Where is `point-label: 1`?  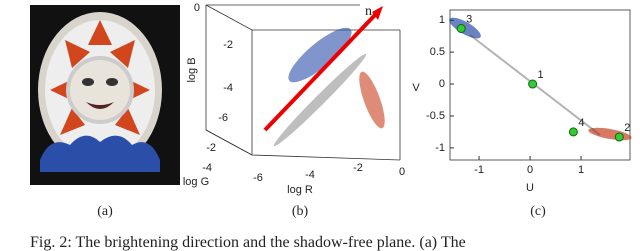 point-label: 1 is located at coordinates (541, 75).